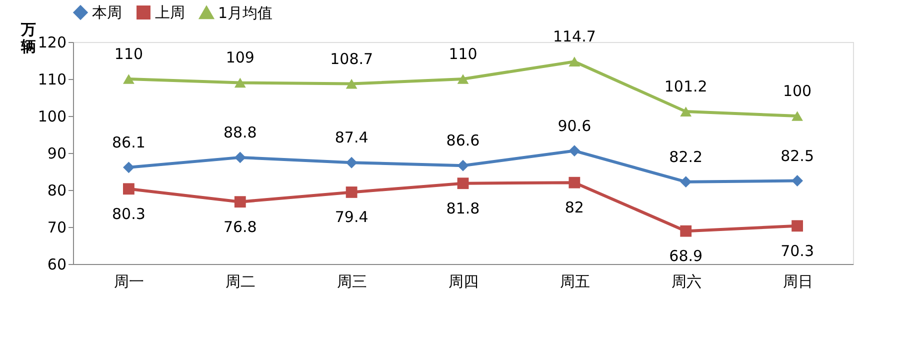 This screenshot has width=910, height=337. What do you see at coordinates (575, 281) in the screenshot?
I see `x-tick-label: 周五` at bounding box center [575, 281].